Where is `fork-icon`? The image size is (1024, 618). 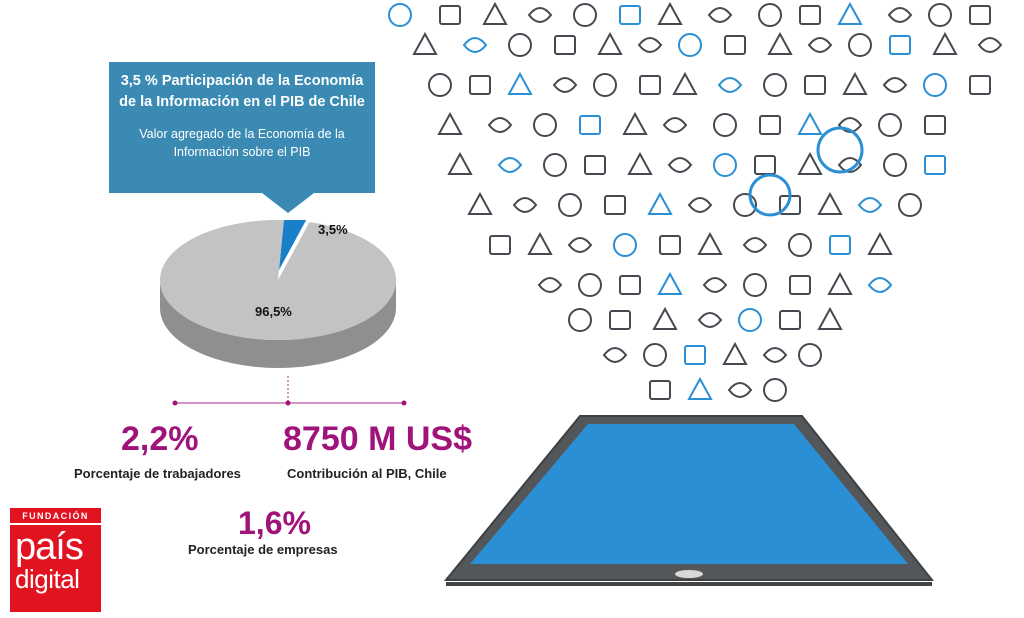 fork-icon is located at coordinates (660, 203).